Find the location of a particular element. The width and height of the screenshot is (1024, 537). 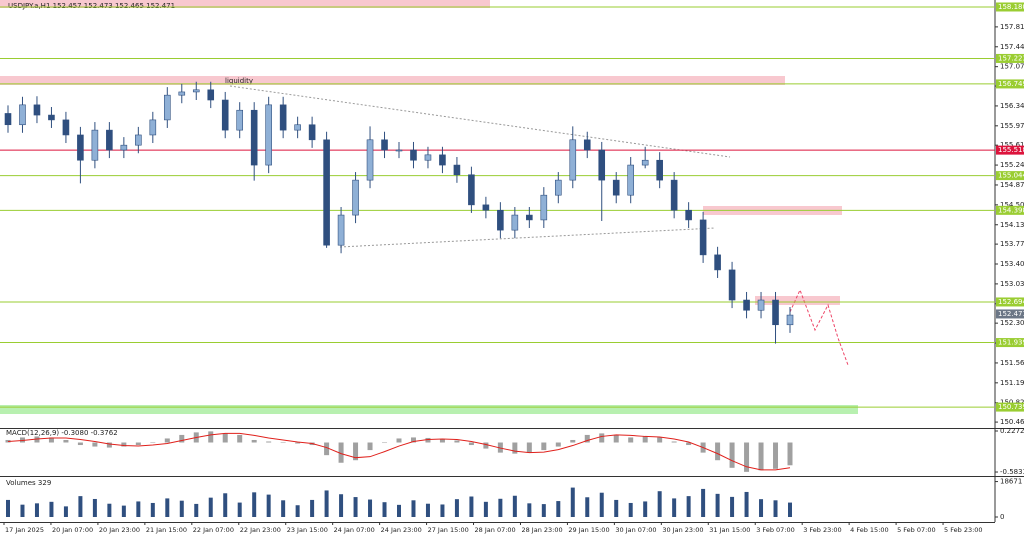

x-tick-label: 3 Feb 23:00 is located at coordinates (822, 530).